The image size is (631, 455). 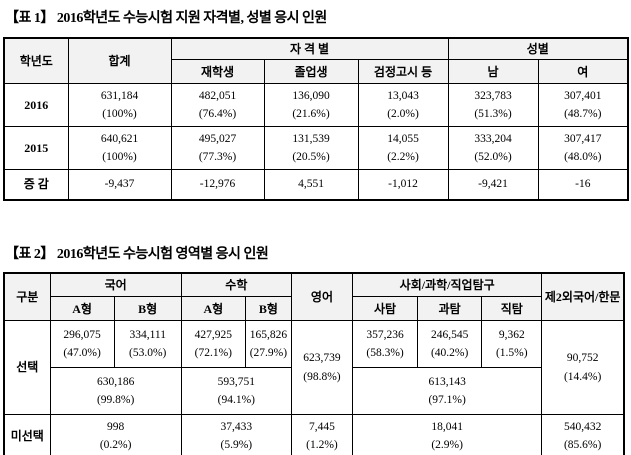 What do you see at coordinates (36, 148) in the screenshot?
I see `t1-row2015-label: 2015` at bounding box center [36, 148].